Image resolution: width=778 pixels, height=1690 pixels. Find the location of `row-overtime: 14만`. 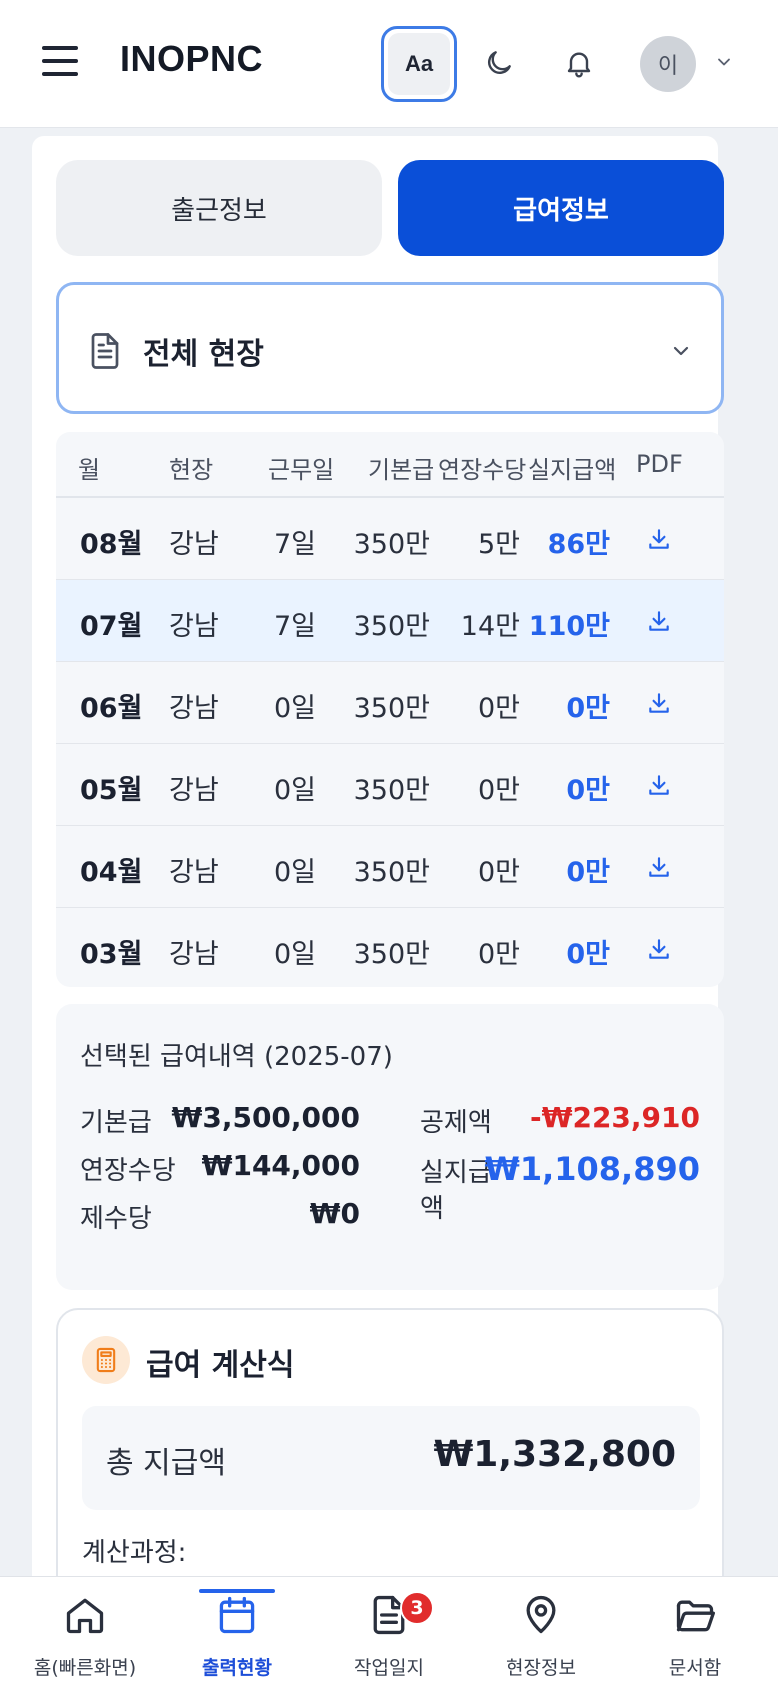

row-overtime: 14만 is located at coordinates (490, 626).